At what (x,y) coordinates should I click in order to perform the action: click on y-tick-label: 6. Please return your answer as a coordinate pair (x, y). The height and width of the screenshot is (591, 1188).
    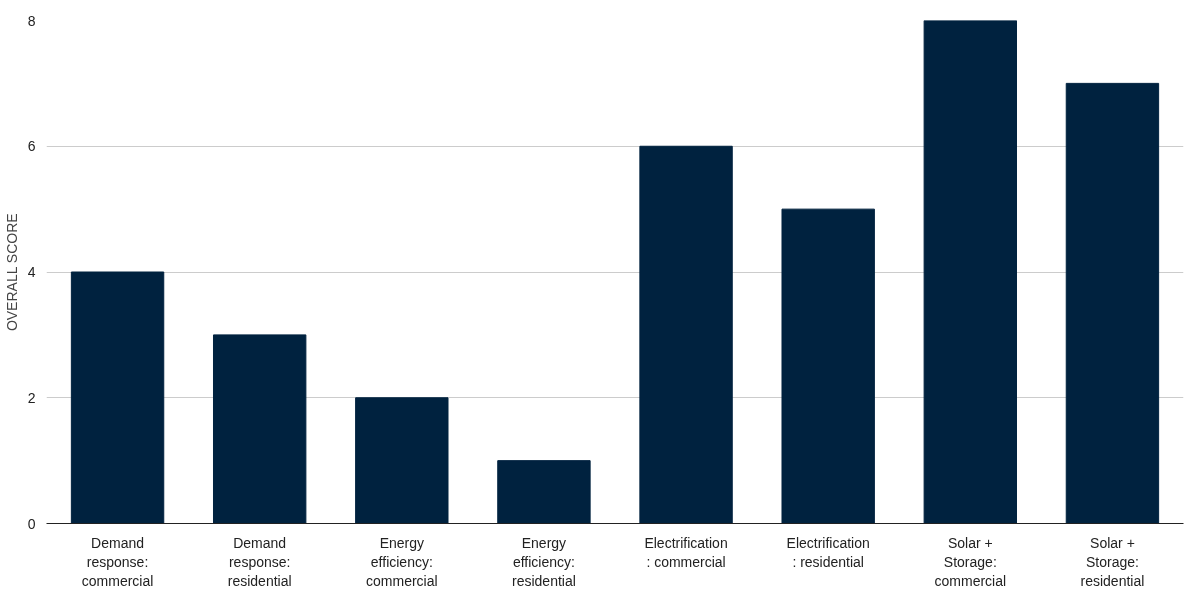
    Looking at the image, I should click on (31, 146).